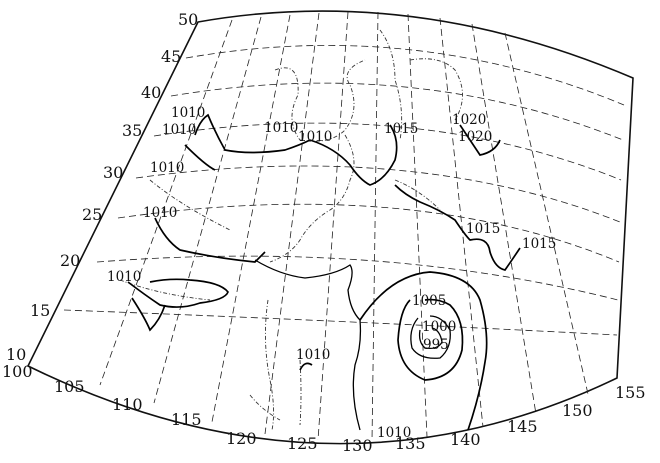  Describe the element at coordinates (16, 354) in the screenshot. I see `lat-label-10: 10` at that location.